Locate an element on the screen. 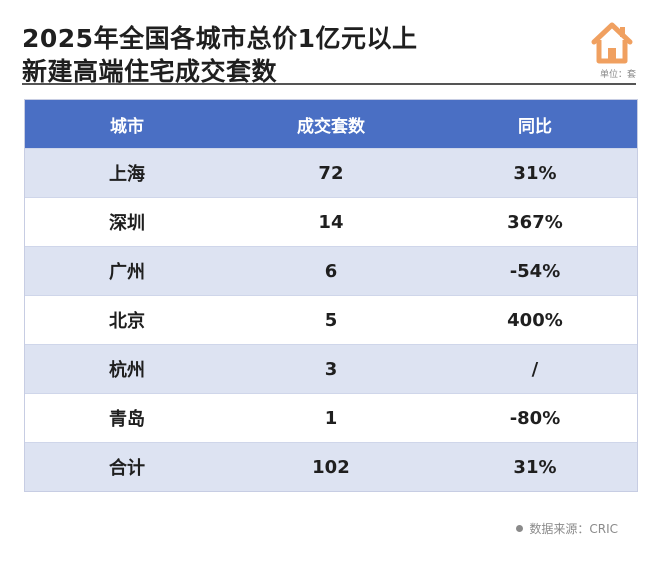  house-icon is located at coordinates (612, 43).